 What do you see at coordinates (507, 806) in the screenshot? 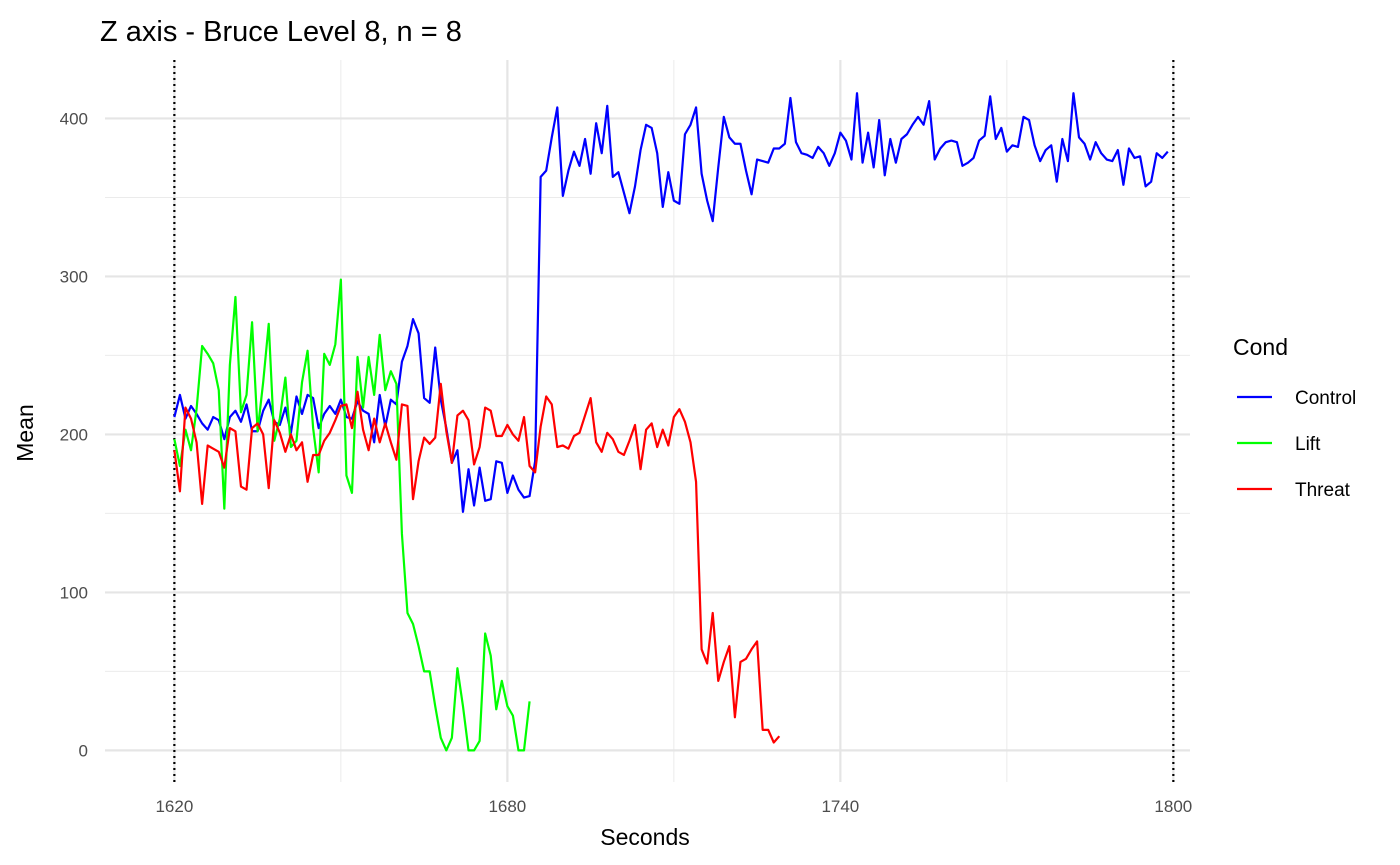
I see `x-tick-label: 1680` at bounding box center [507, 806].